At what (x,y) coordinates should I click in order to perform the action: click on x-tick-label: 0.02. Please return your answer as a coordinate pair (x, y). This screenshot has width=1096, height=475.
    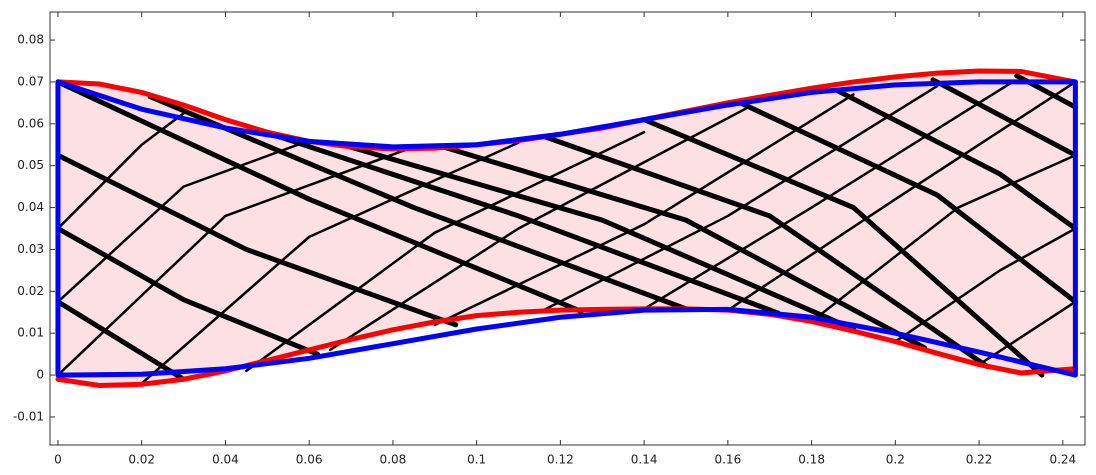
    Looking at the image, I should click on (141, 460).